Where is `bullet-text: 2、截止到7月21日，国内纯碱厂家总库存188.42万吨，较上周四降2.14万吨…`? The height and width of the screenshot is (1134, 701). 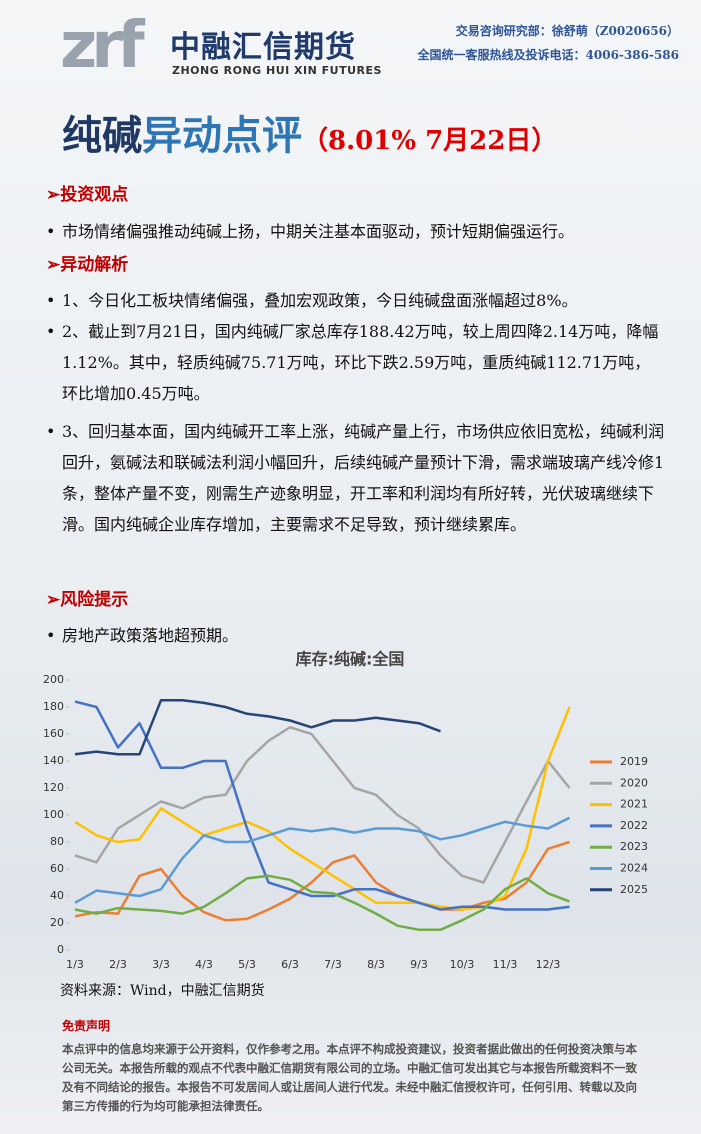 bullet-text: 2、截止到7月21日，国内纯碱厂家总库存188.42万吨，较上周四降2.14万吨… is located at coordinates (360, 362).